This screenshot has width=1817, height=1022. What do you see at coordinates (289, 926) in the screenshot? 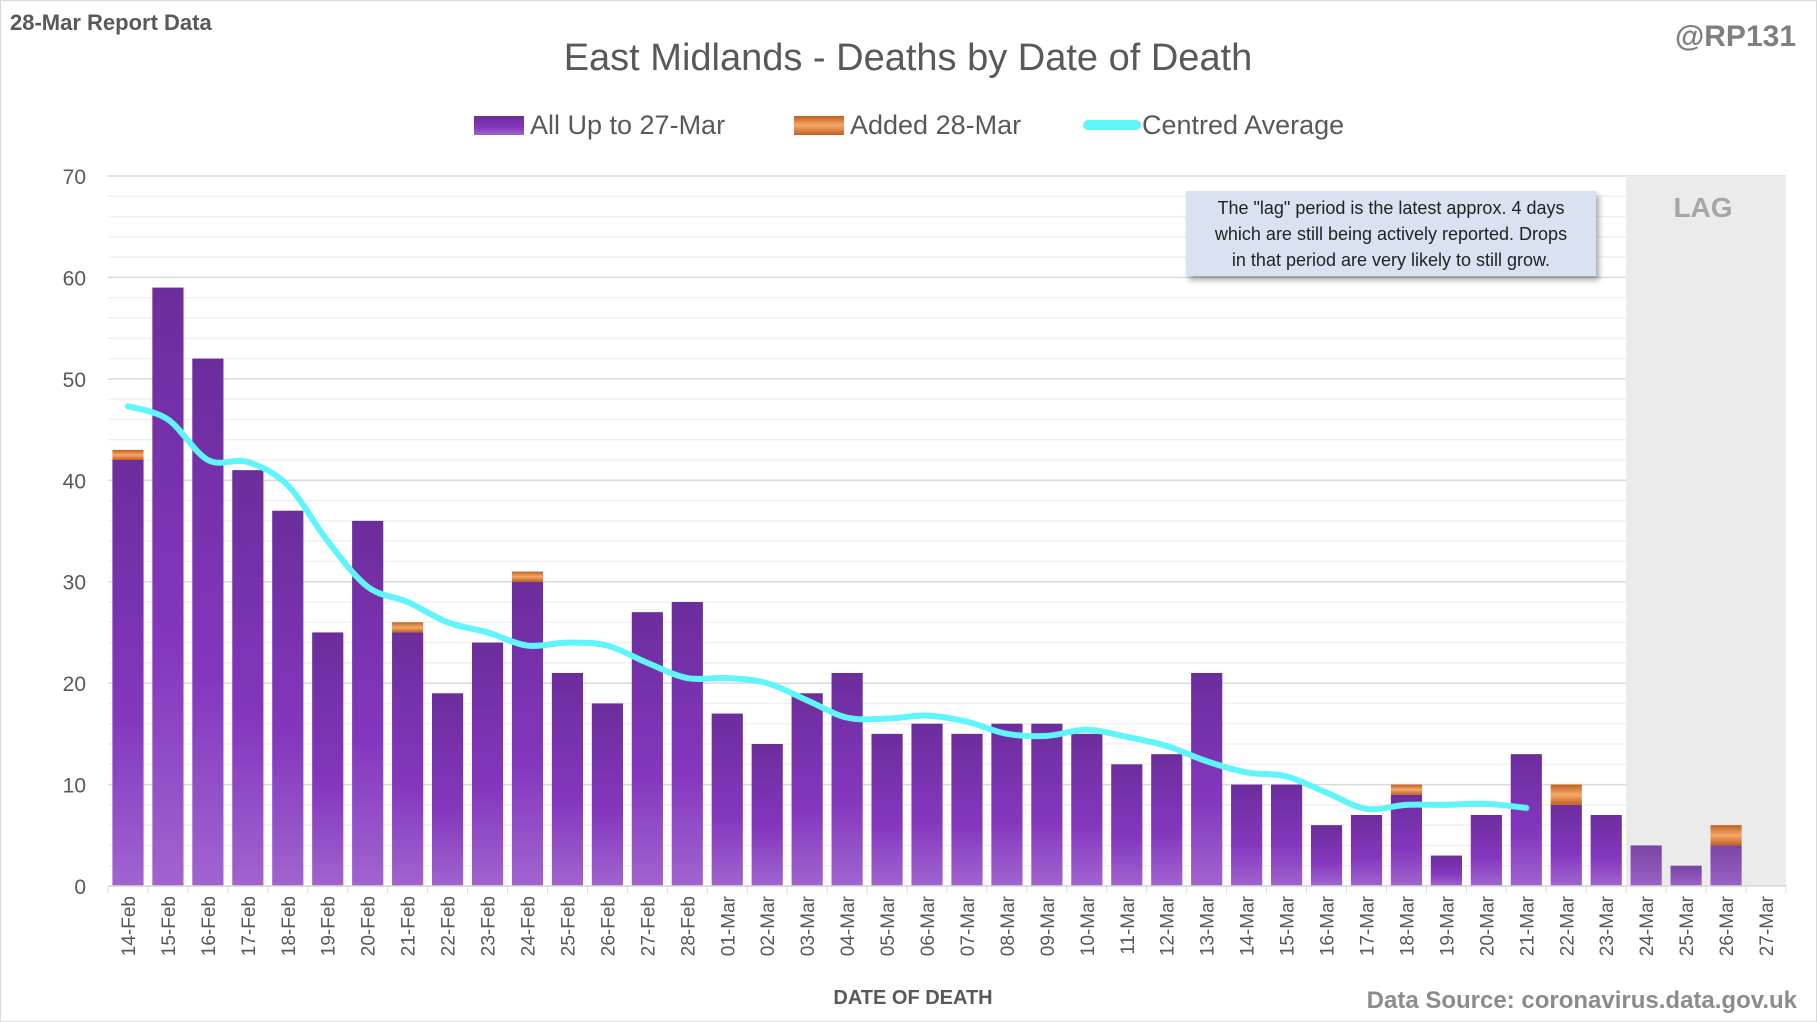
I see `x-tick-label: 18-Feb` at bounding box center [289, 926].